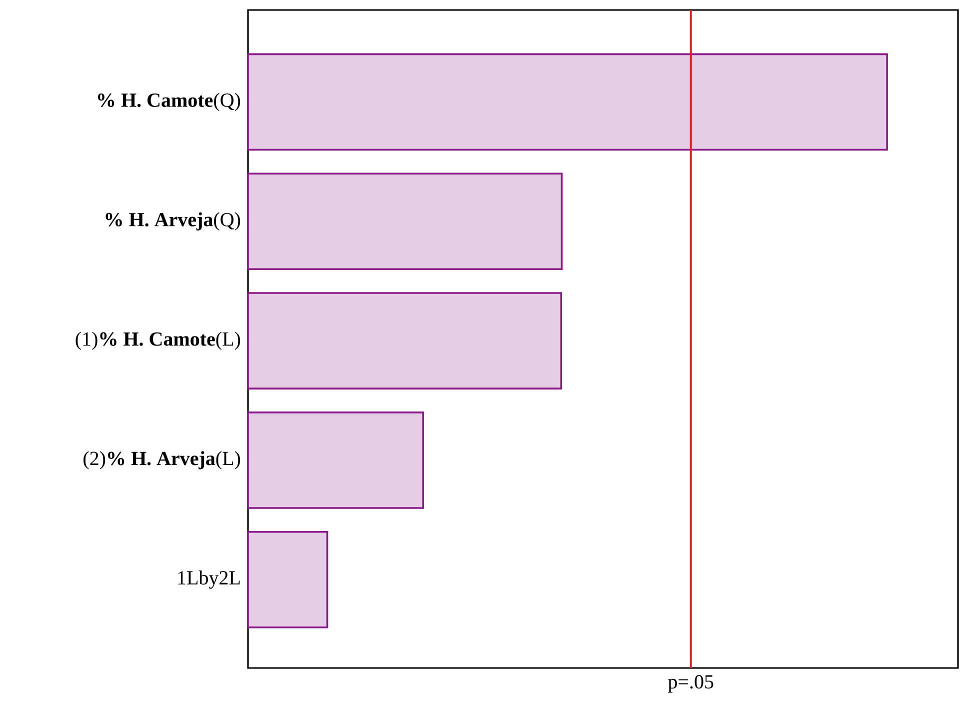 The image size is (960, 707). I want to click on y-tick-label: (1)% H. Camote(L), so click(158, 341).